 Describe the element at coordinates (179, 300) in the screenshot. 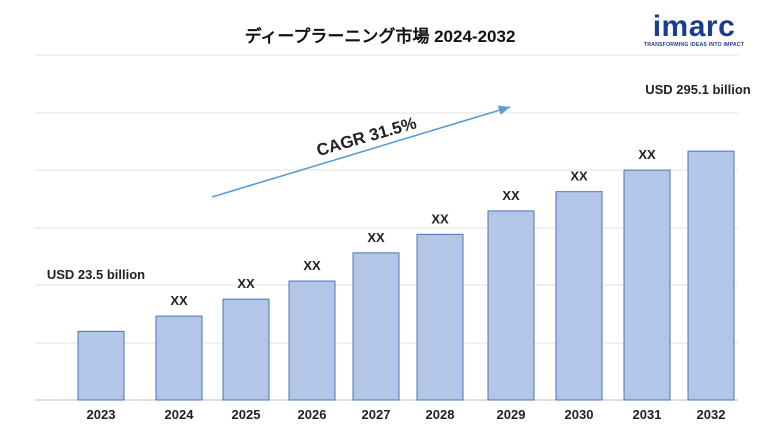

I see `data-label-2024: XX` at that location.